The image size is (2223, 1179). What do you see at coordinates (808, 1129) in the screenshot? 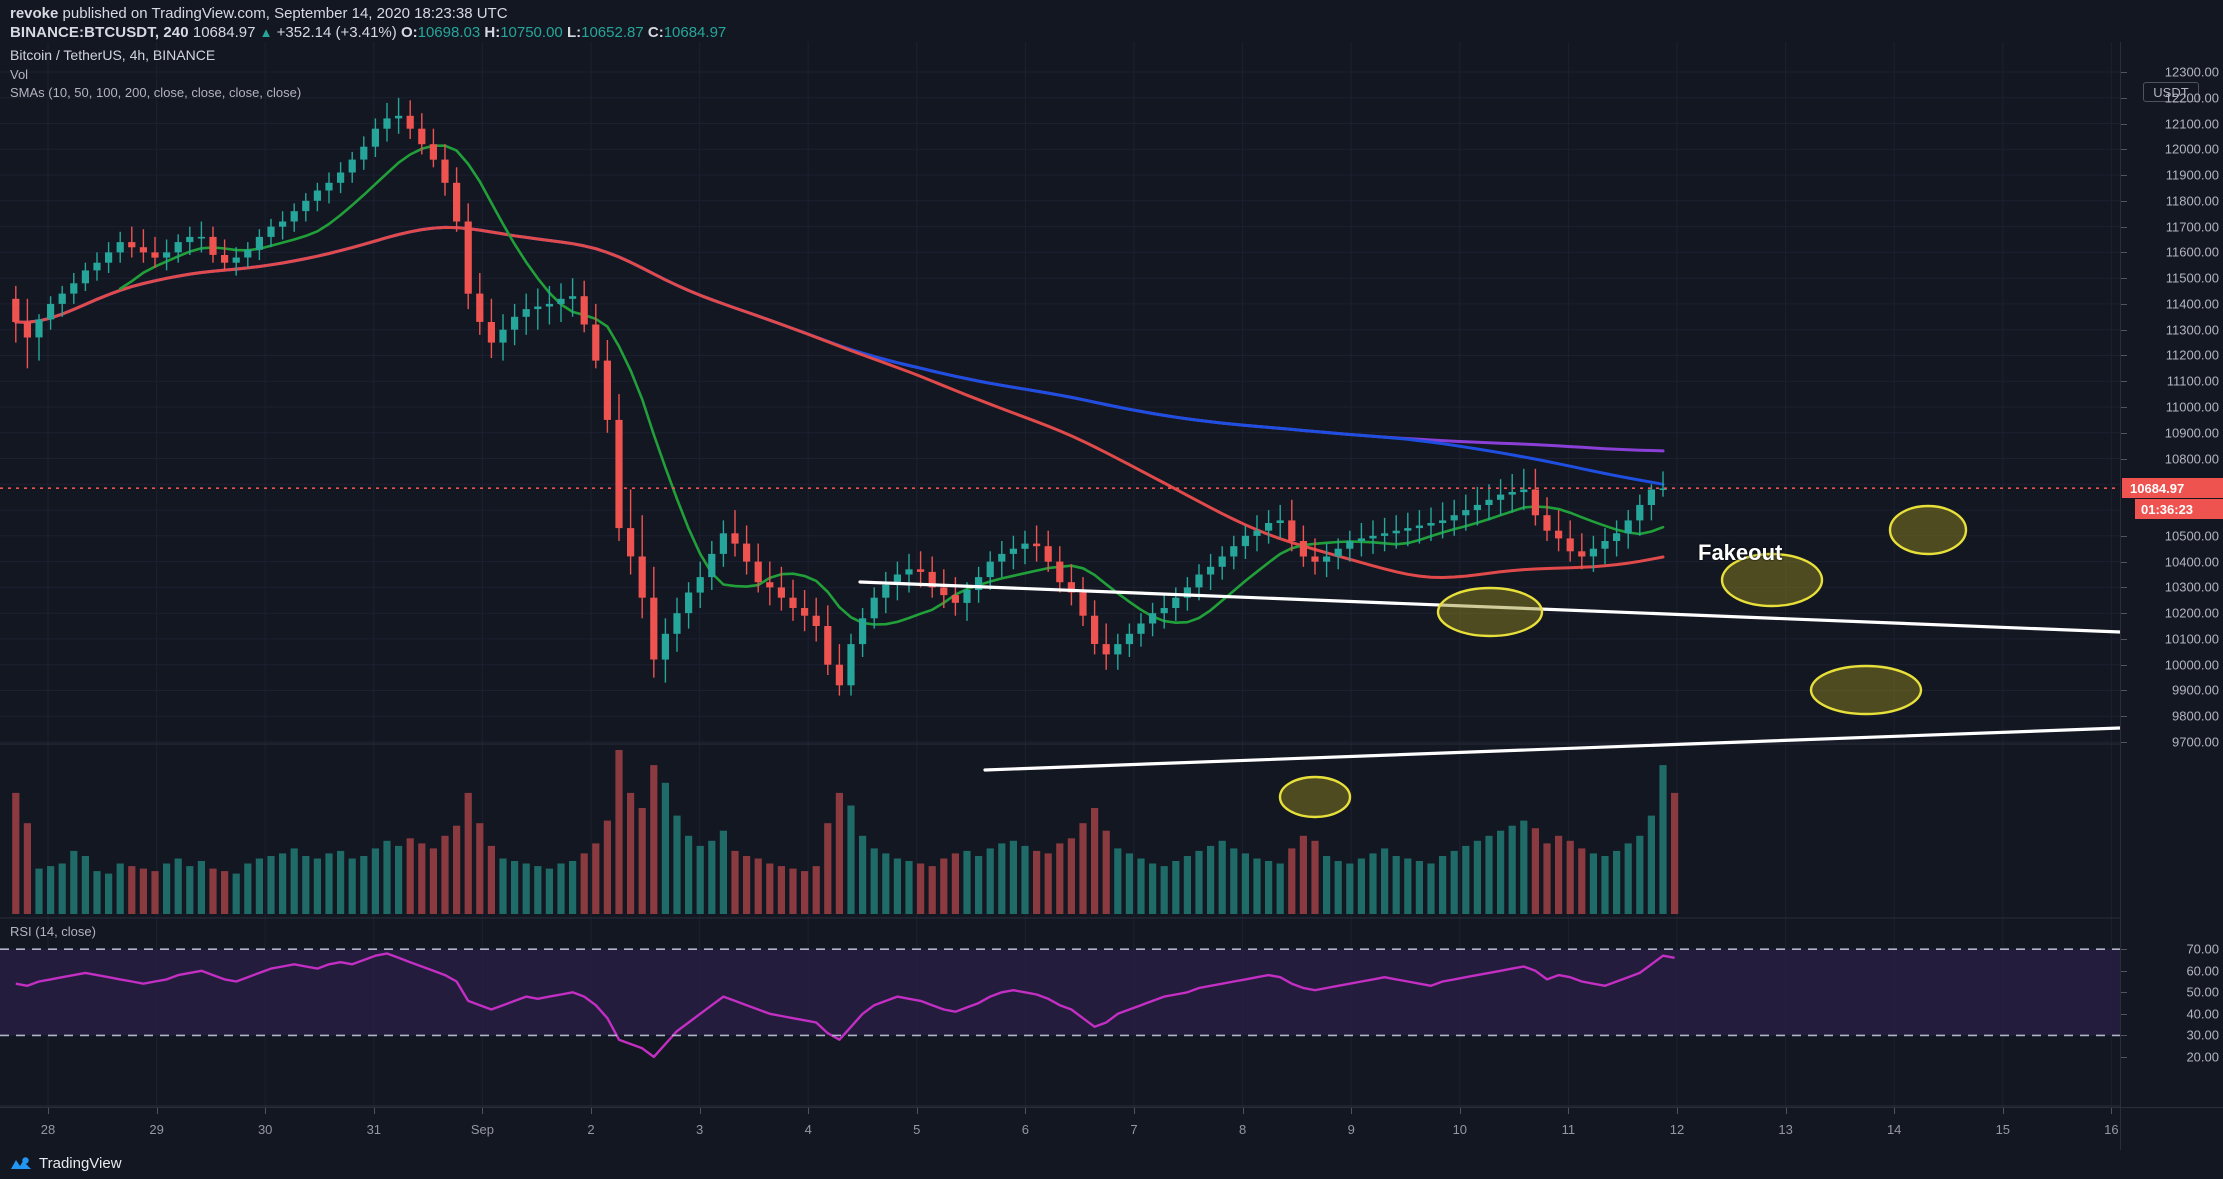
I see `time-axis-label: 4` at bounding box center [808, 1129].